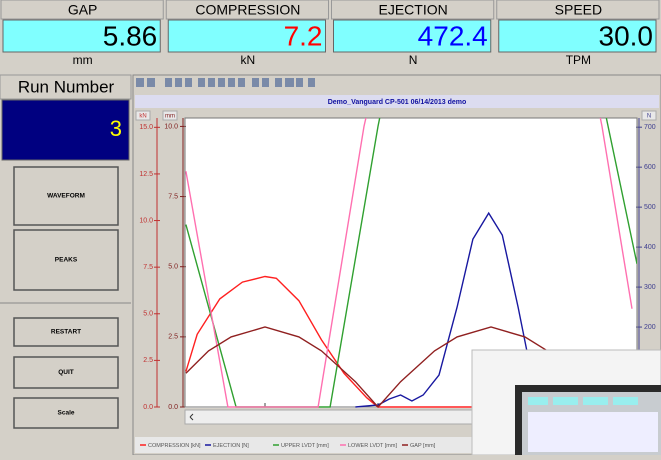  Describe the element at coordinates (116, 128) in the screenshot. I see `run-value: 3` at that location.